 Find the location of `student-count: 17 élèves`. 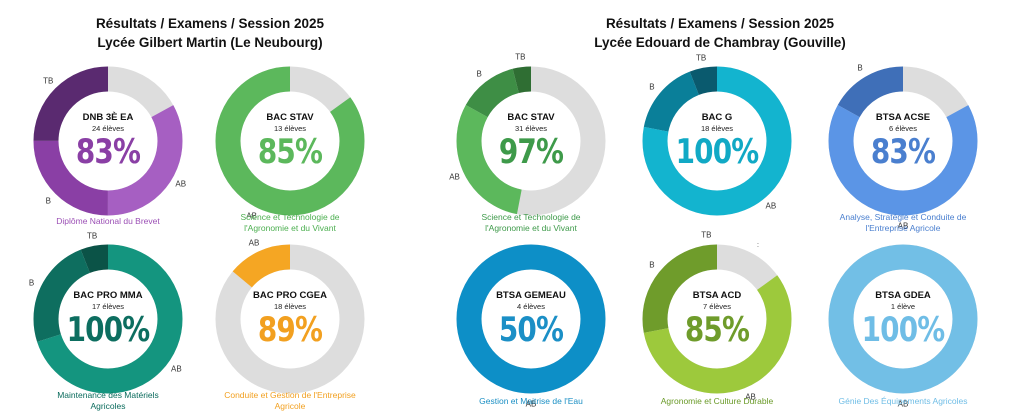

student-count: 17 élèves is located at coordinates (108, 306).